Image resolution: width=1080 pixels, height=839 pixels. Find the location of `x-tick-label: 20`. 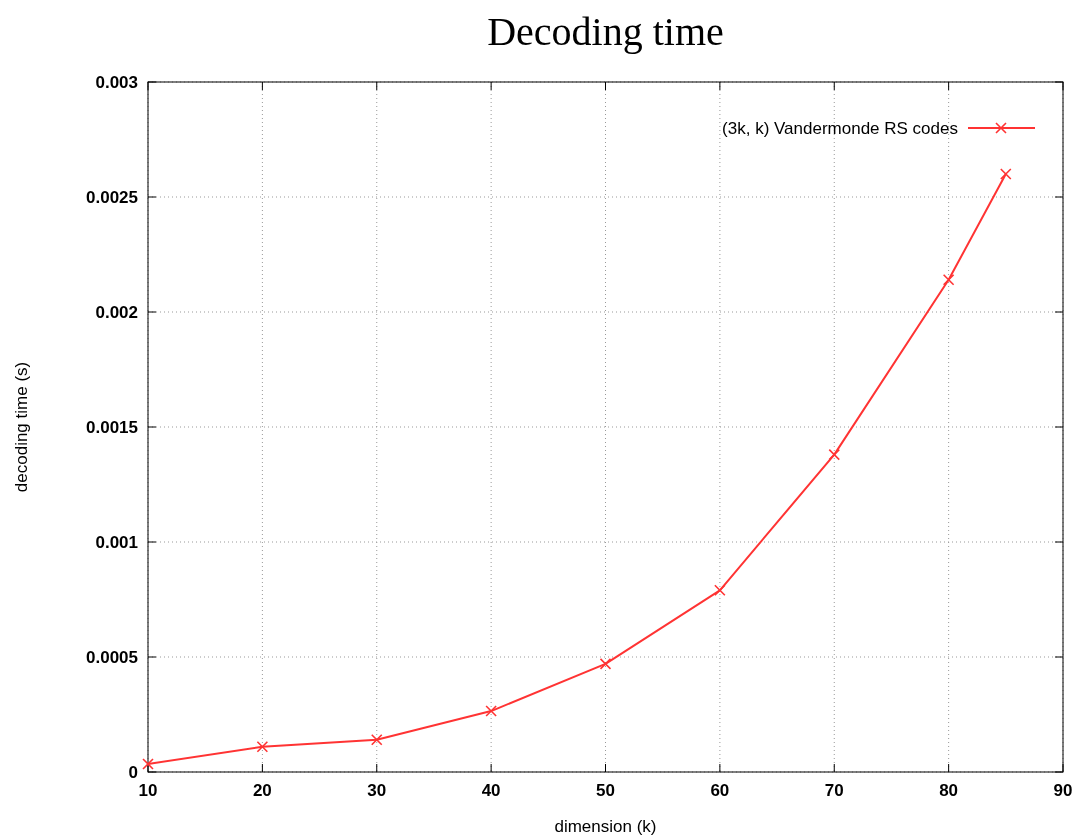

x-tick-label: 20 is located at coordinates (262, 790).